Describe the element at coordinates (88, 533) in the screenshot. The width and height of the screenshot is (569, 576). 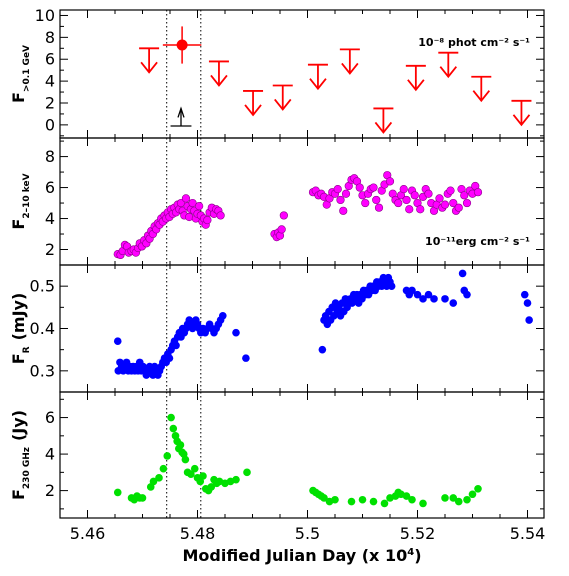
I see `x-tick-label: 5.46` at that location.